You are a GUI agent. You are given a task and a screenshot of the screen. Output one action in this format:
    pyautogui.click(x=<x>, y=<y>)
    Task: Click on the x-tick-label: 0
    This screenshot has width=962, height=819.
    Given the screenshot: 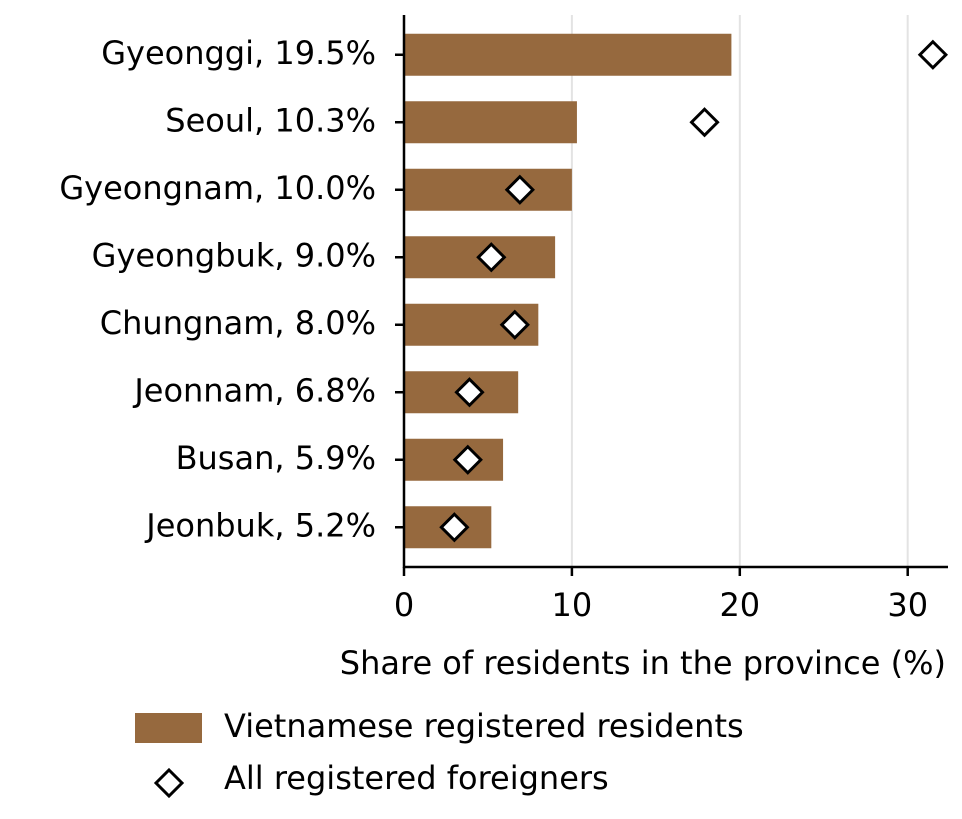 What is the action you would take?
    pyautogui.click(x=404, y=605)
    